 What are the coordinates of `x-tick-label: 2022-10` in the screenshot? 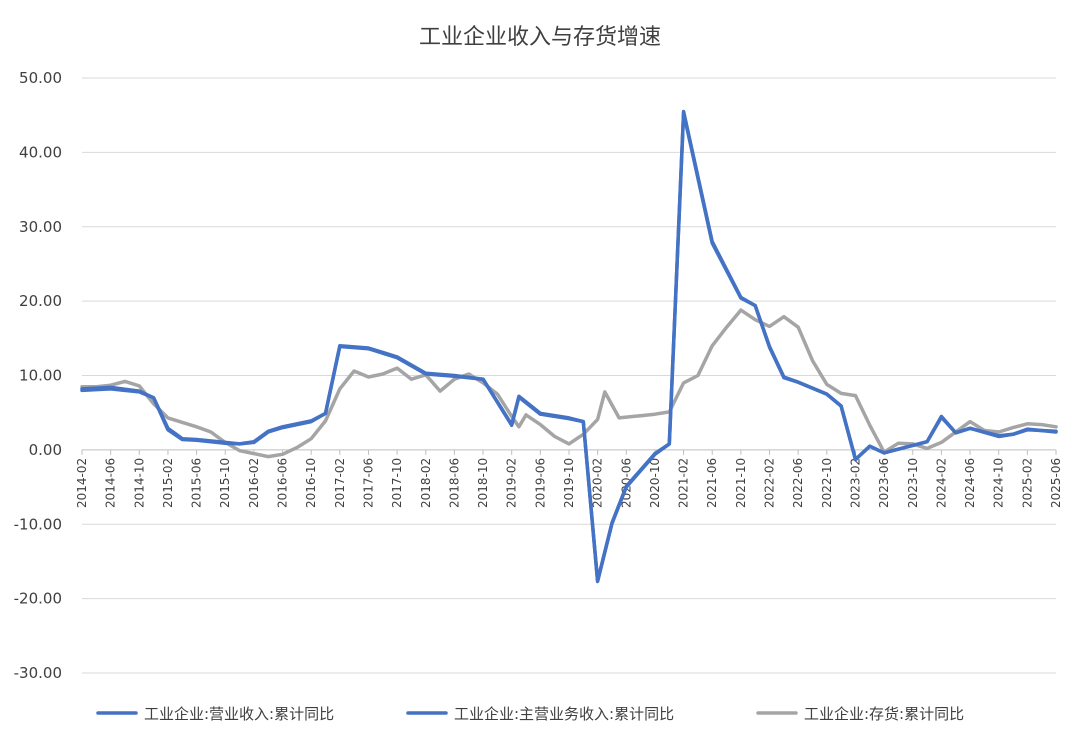 It's located at (827, 483).